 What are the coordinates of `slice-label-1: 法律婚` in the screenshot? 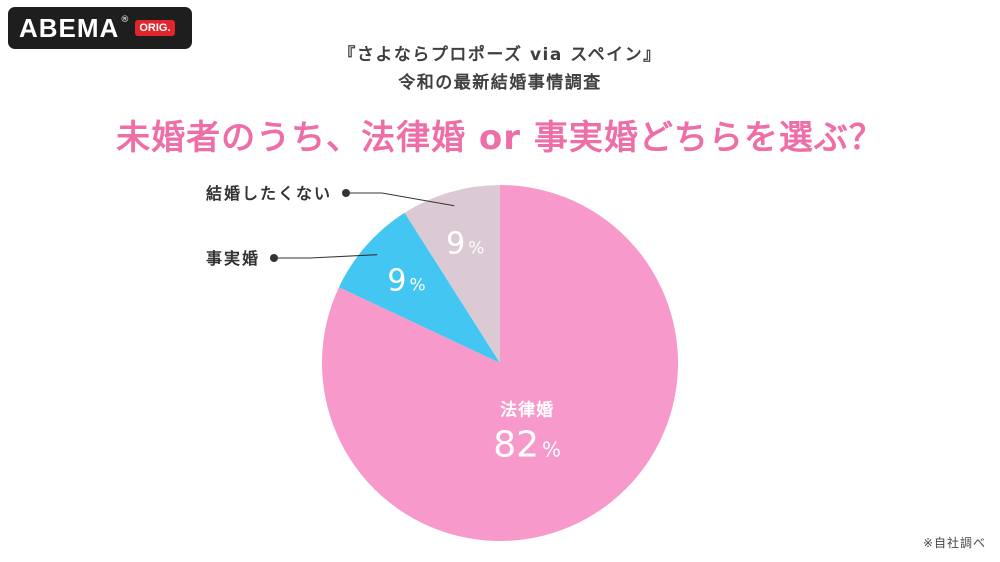 It's located at (527, 410).